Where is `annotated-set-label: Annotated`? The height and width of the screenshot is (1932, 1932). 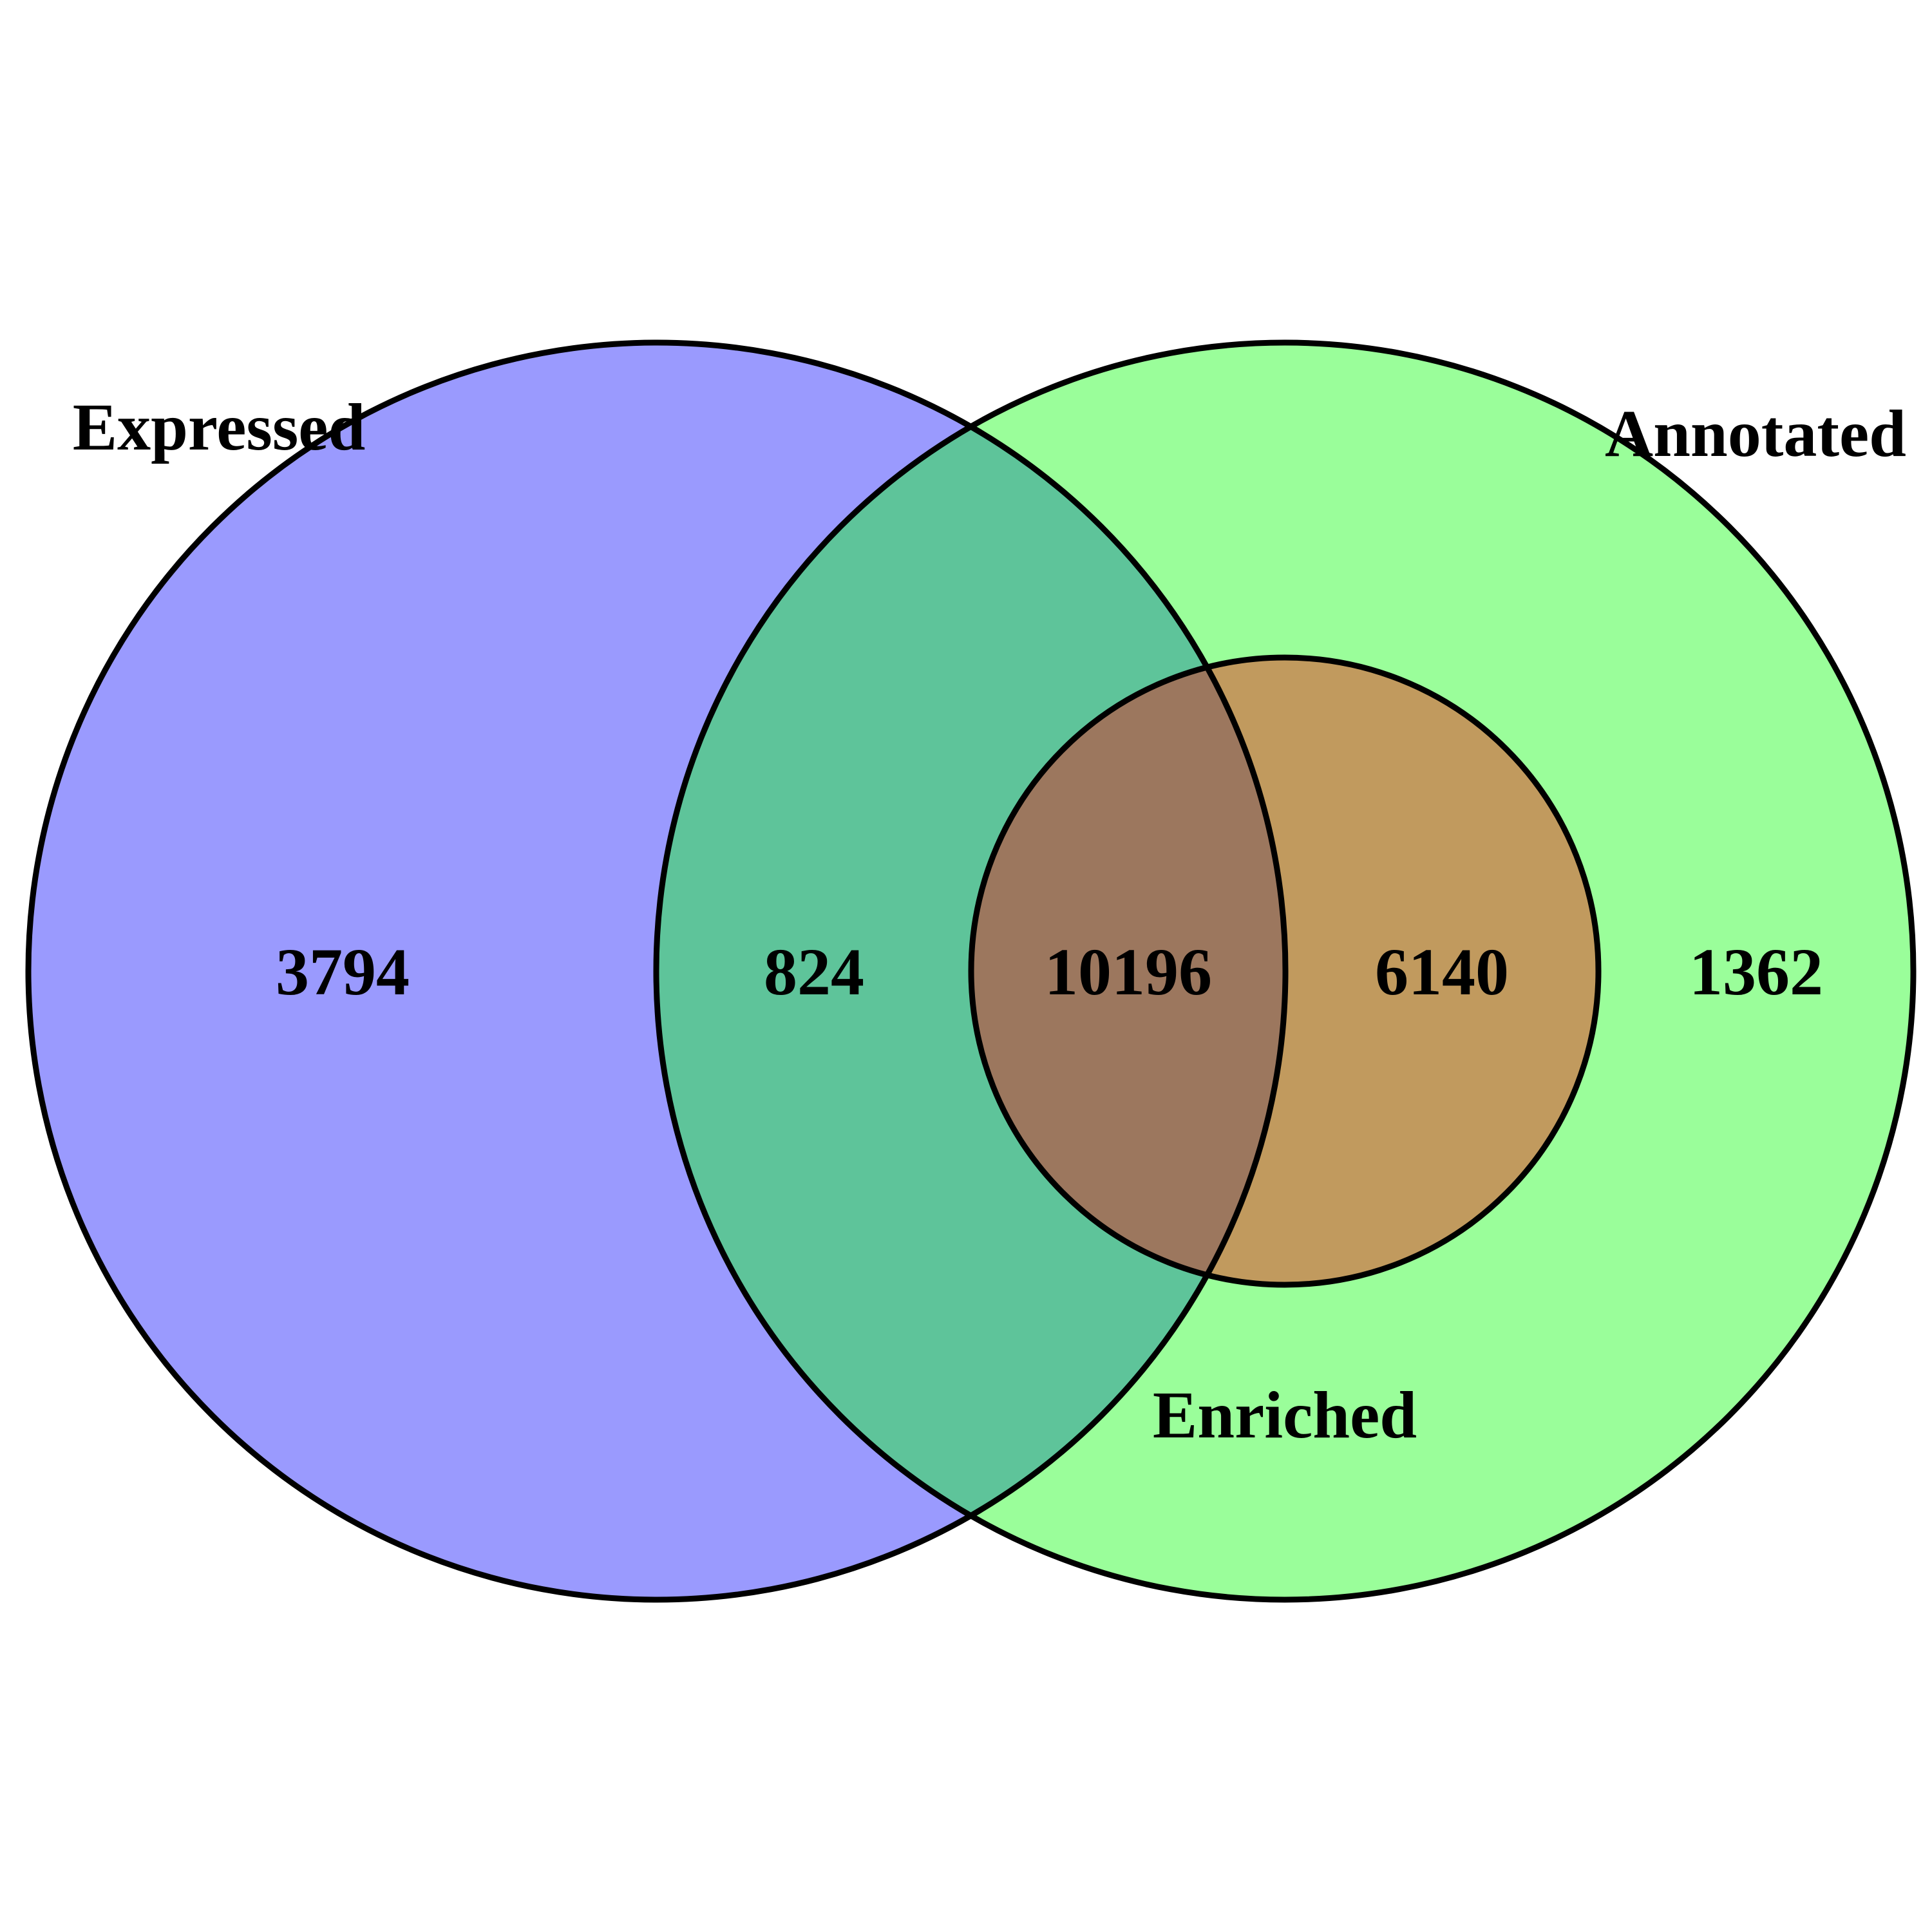 annotated-set-label: Annotated is located at coordinates (1756, 434).